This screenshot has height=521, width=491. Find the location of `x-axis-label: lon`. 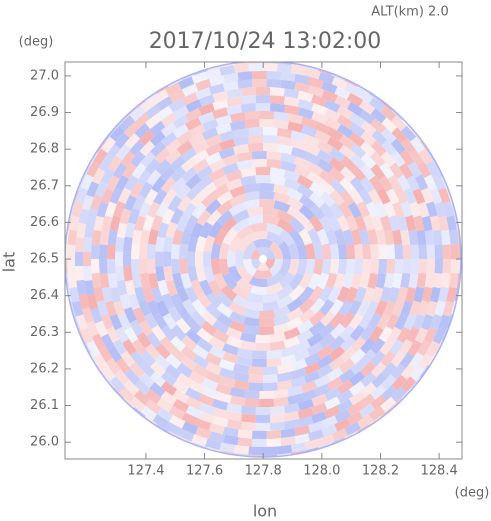

x-axis-label: lon is located at coordinates (265, 511).